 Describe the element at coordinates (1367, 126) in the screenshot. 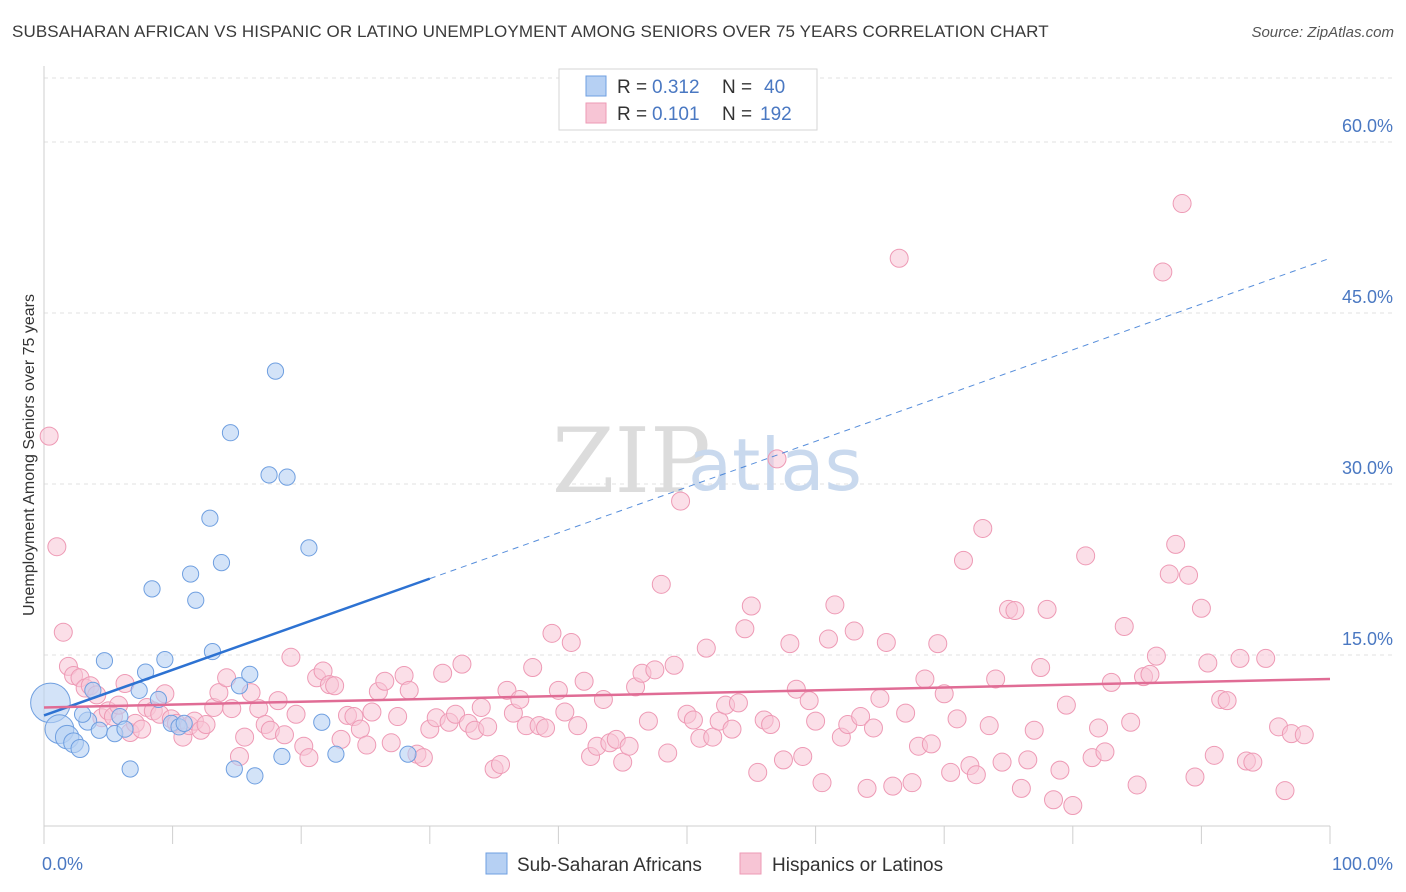

I see `y-tick-label: 60.0%` at that location.